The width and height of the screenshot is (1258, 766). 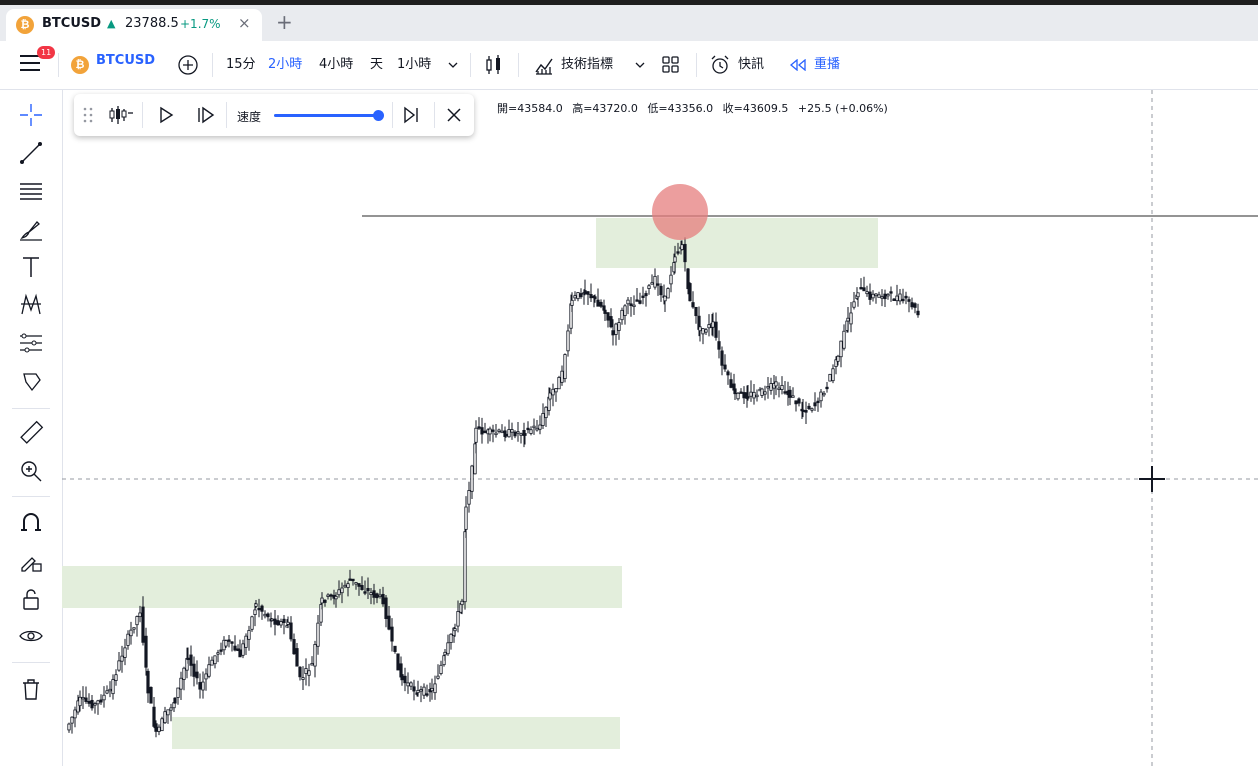 What do you see at coordinates (88, 115) in the screenshot?
I see `drag-handle-icon` at bounding box center [88, 115].